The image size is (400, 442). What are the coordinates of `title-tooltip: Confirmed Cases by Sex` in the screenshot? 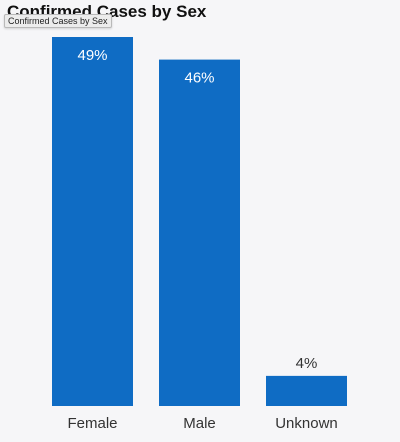 It's located at (58, 21).